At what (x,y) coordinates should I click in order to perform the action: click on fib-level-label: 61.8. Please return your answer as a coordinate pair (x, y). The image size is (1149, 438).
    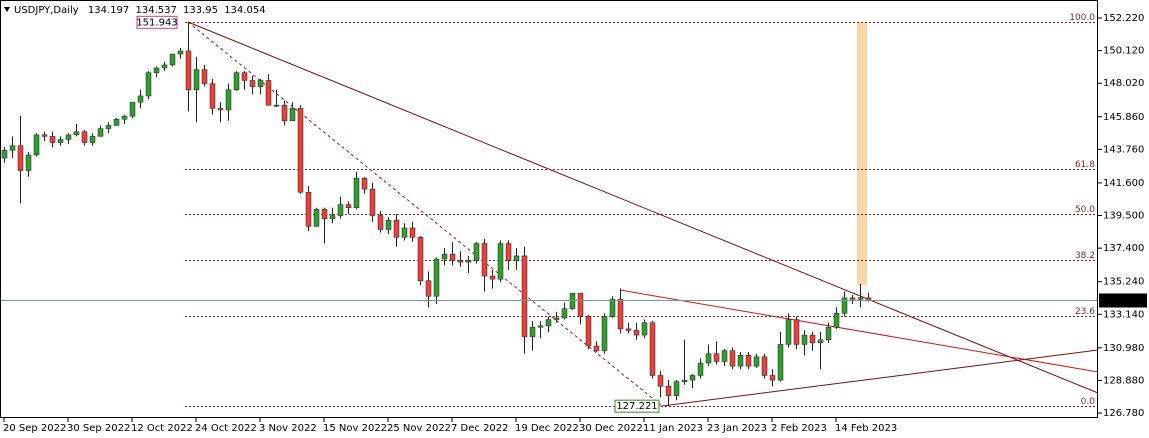
    Looking at the image, I should click on (1085, 165).